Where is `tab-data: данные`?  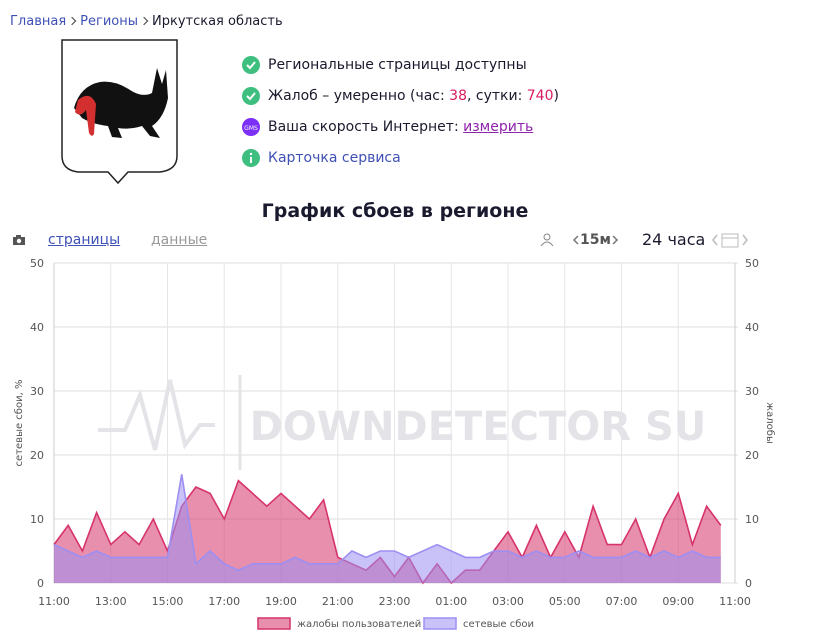
tab-data: данные is located at coordinates (179, 240).